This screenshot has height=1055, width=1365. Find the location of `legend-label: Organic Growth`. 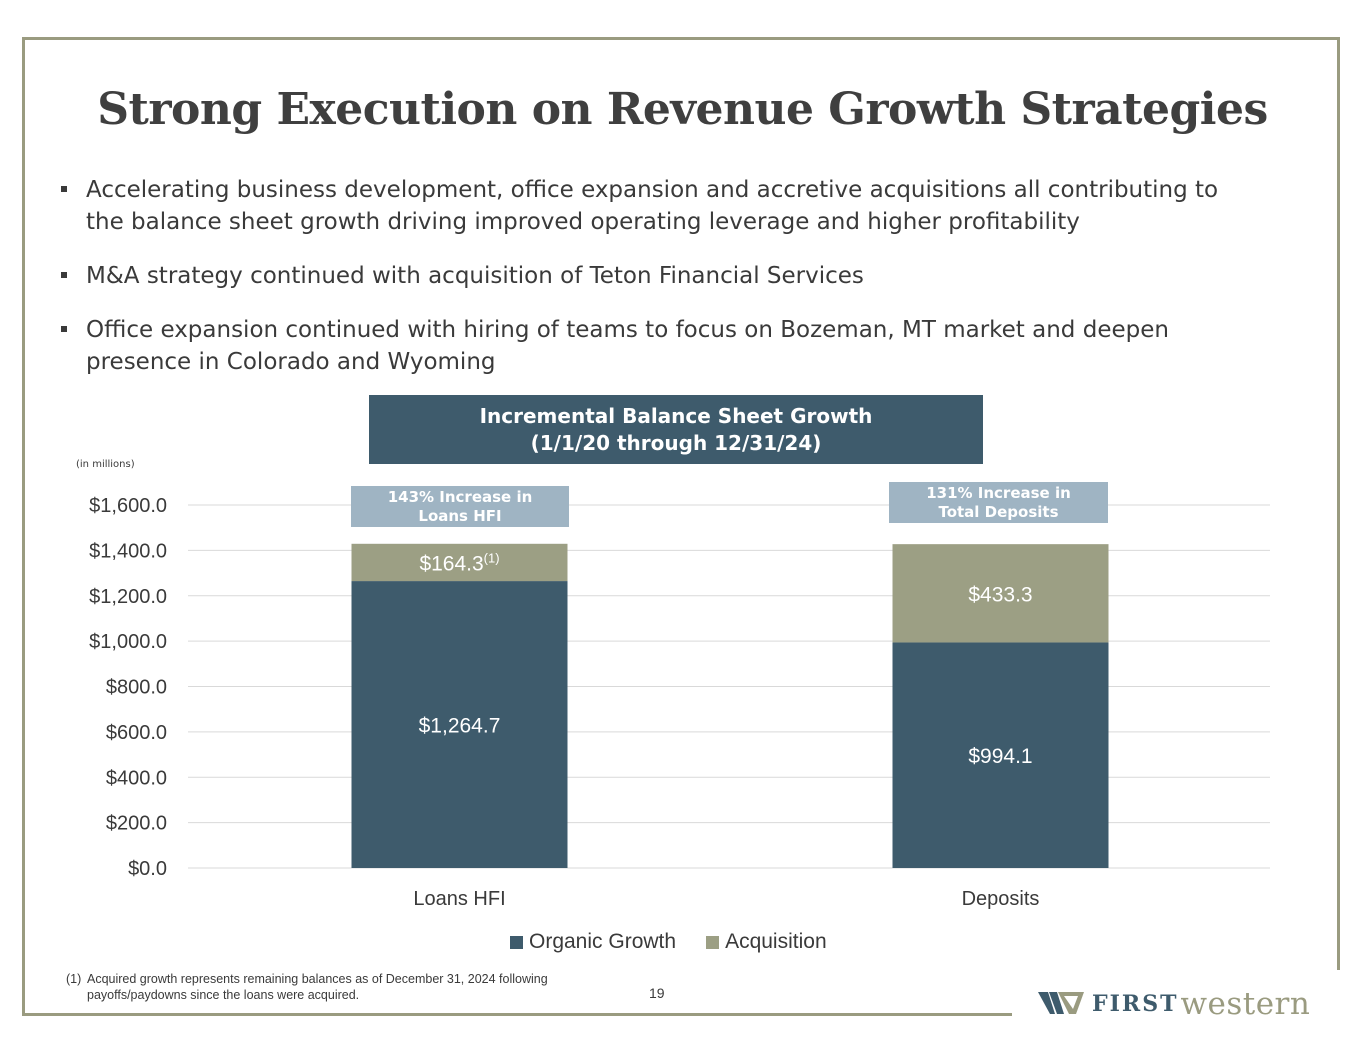

legend-label: Organic Growth is located at coordinates (603, 941).